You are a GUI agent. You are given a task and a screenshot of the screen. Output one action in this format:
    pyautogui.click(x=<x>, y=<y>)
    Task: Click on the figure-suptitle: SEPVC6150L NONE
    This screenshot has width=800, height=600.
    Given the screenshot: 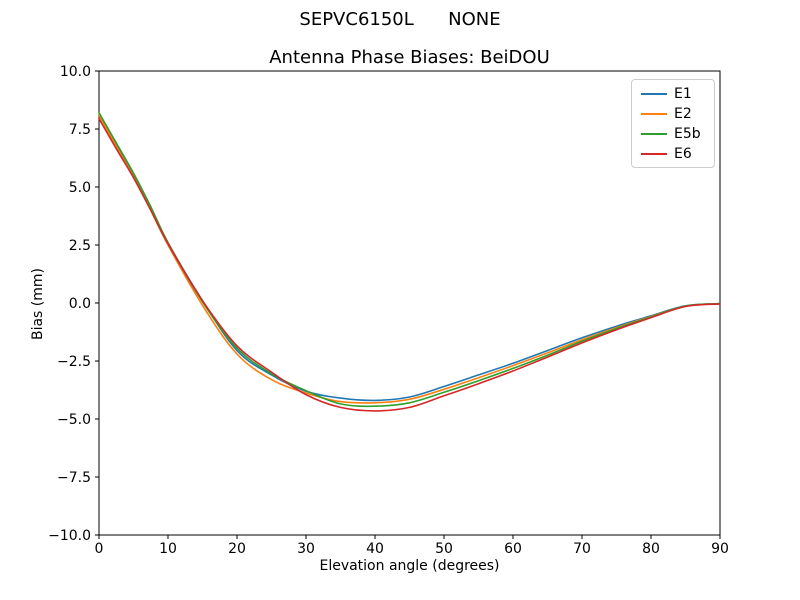 What is the action you would take?
    pyautogui.click(x=400, y=19)
    